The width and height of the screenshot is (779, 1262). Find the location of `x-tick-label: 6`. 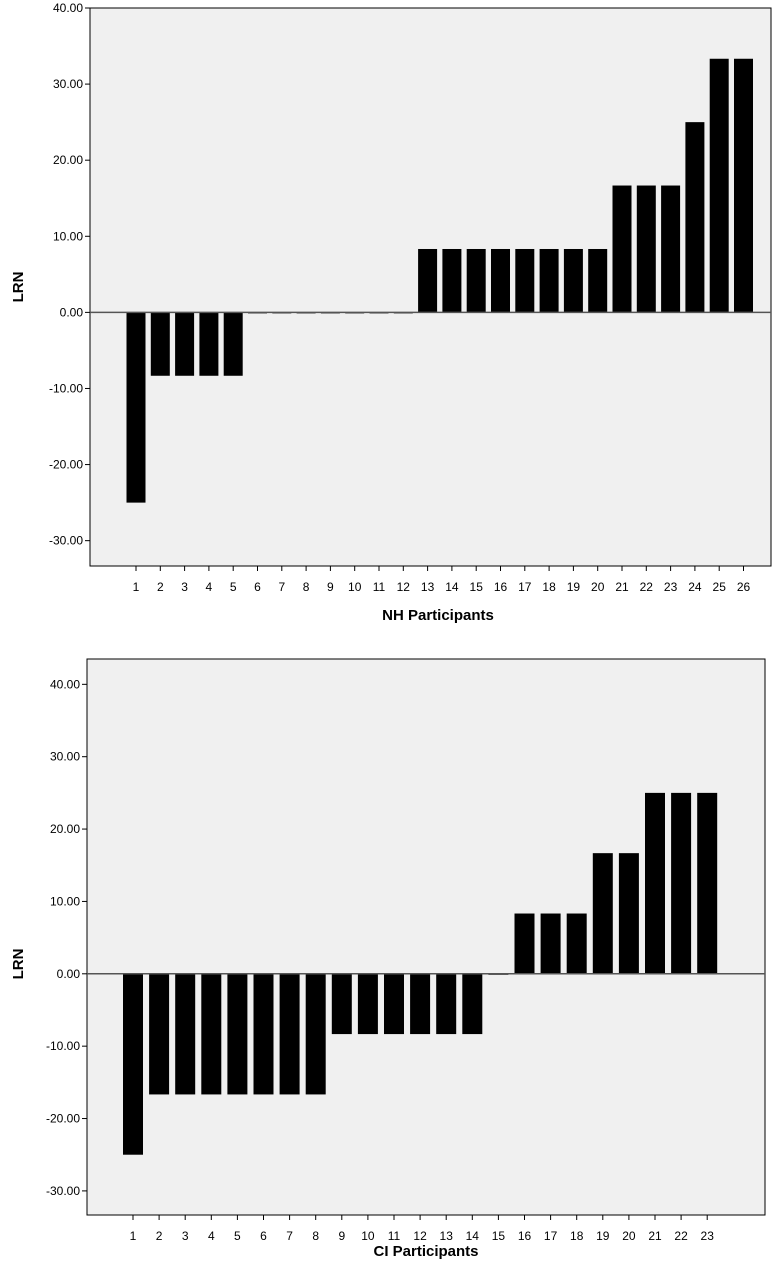

x-tick-label: 6 is located at coordinates (263, 1236).